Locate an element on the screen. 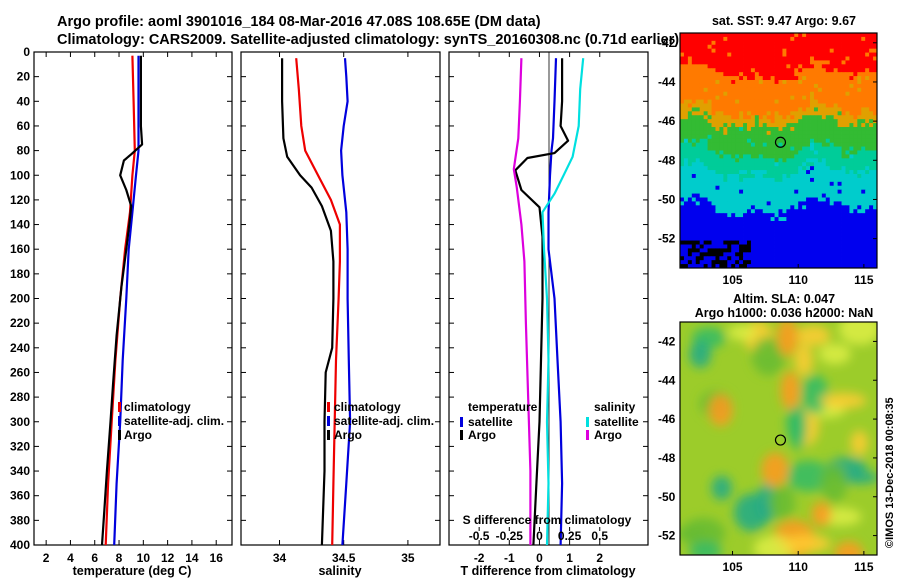  series-line-t-satellite is located at coordinates (555, 301).